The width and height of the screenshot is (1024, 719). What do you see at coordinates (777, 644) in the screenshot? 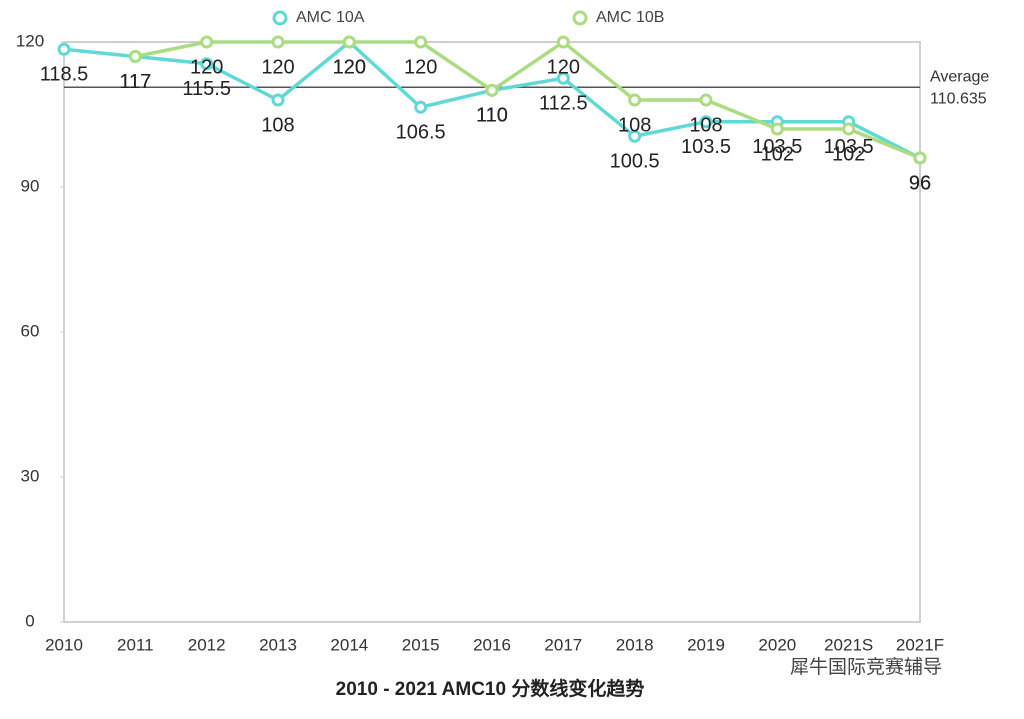
I see `x-tick-label: 2020` at bounding box center [777, 644].